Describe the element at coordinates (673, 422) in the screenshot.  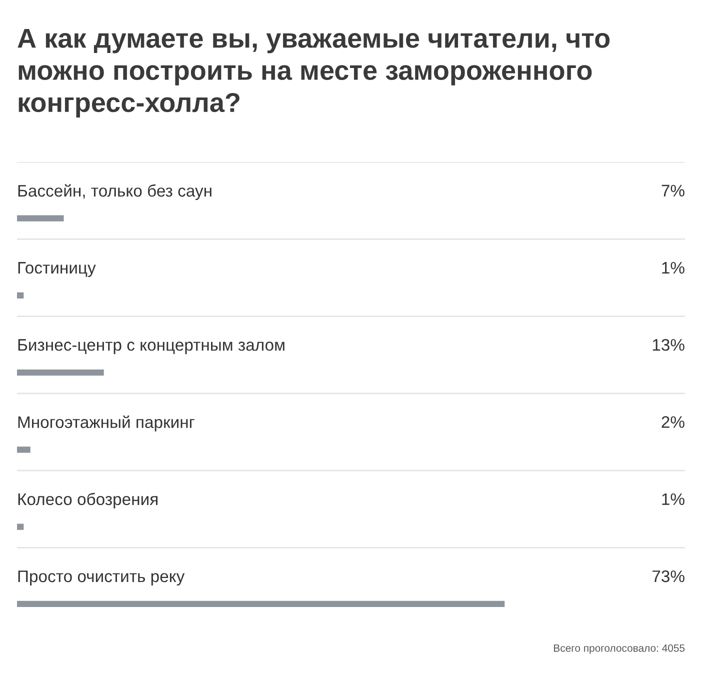
I see `data-label: 2%` at that location.